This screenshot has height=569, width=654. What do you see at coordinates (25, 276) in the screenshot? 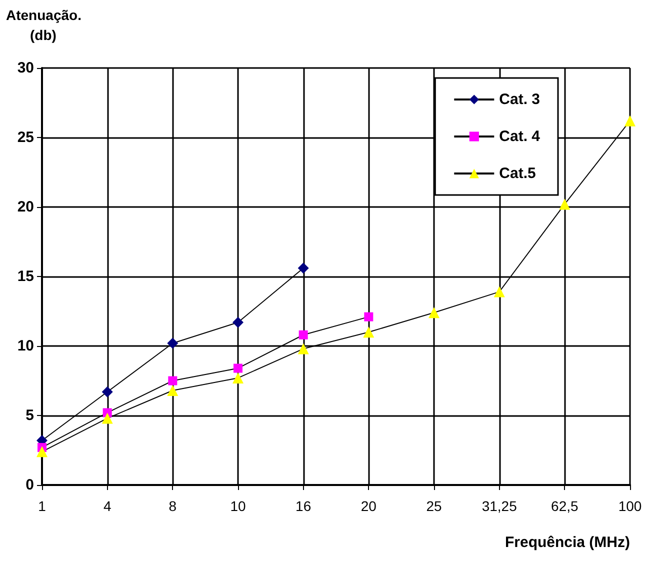
I see `y-tick-label: 15` at bounding box center [25, 276].